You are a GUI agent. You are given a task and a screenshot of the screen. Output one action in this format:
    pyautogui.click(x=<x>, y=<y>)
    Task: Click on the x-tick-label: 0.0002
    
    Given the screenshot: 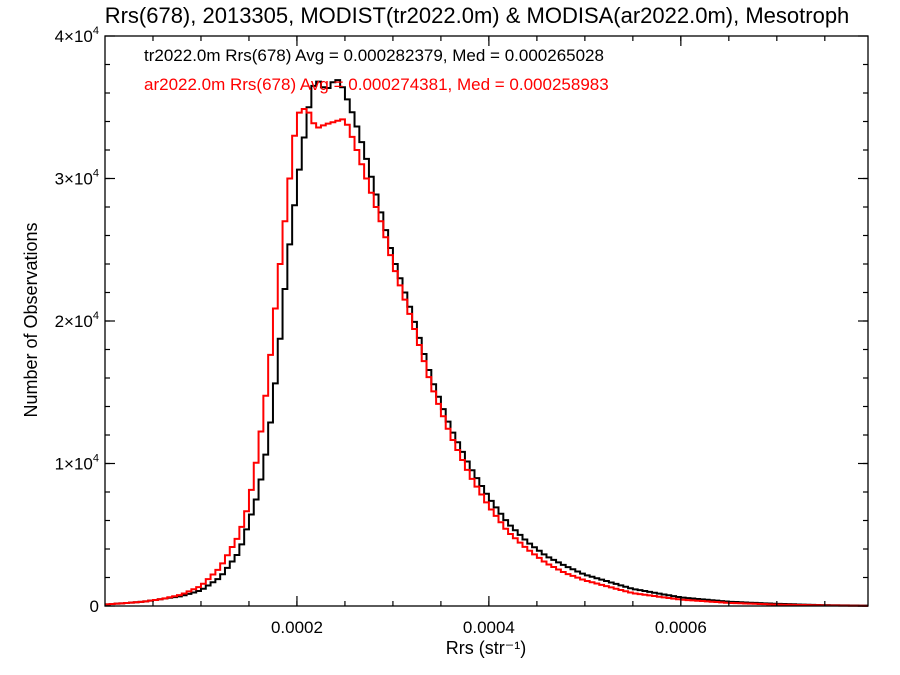 What is the action you would take?
    pyautogui.click(x=297, y=627)
    